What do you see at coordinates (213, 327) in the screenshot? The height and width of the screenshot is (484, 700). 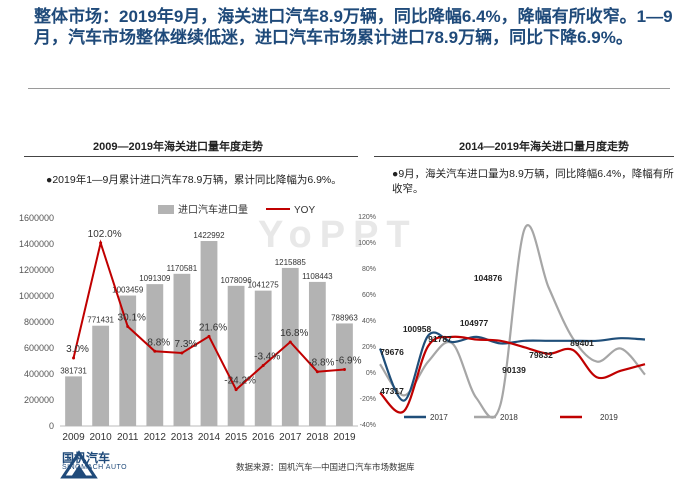 I see `yoy-value-label: 21.6%` at bounding box center [213, 327].